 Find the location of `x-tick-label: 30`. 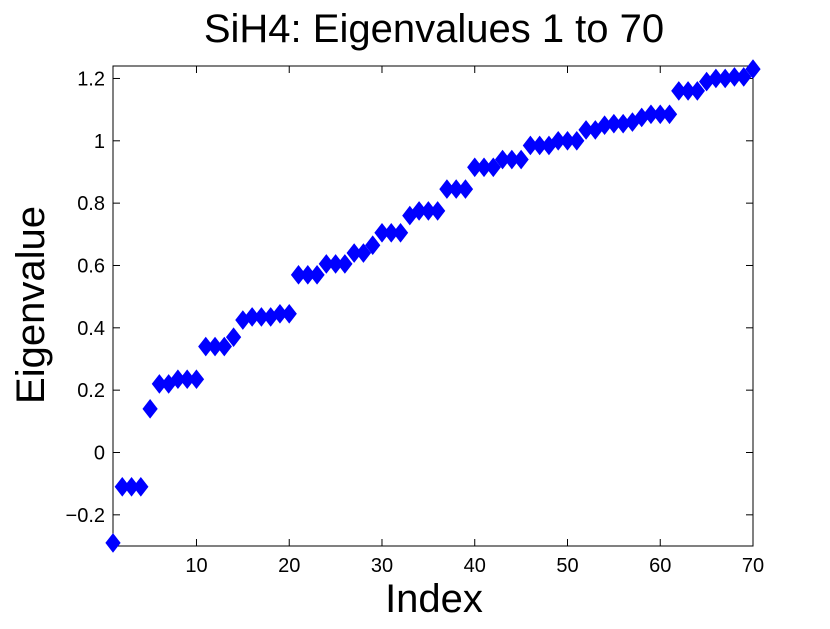

x-tick-label: 30 is located at coordinates (382, 566).